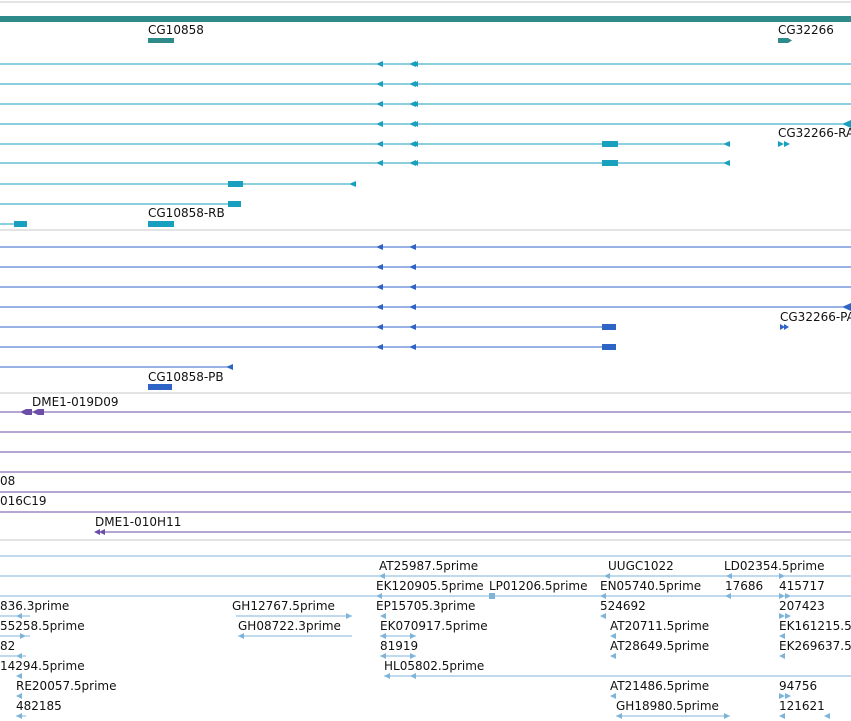  Describe the element at coordinates (161, 40) in the screenshot. I see `gene-feature-cg10858` at that location.